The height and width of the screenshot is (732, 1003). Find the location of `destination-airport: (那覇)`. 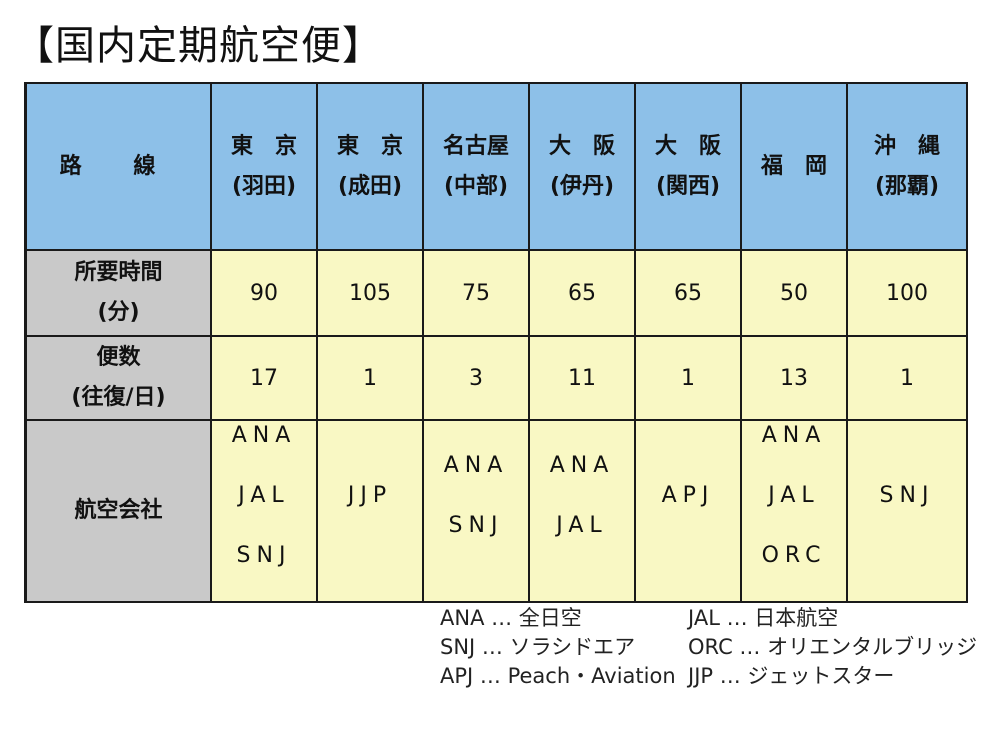

destination-airport: (那覇) is located at coordinates (907, 186).